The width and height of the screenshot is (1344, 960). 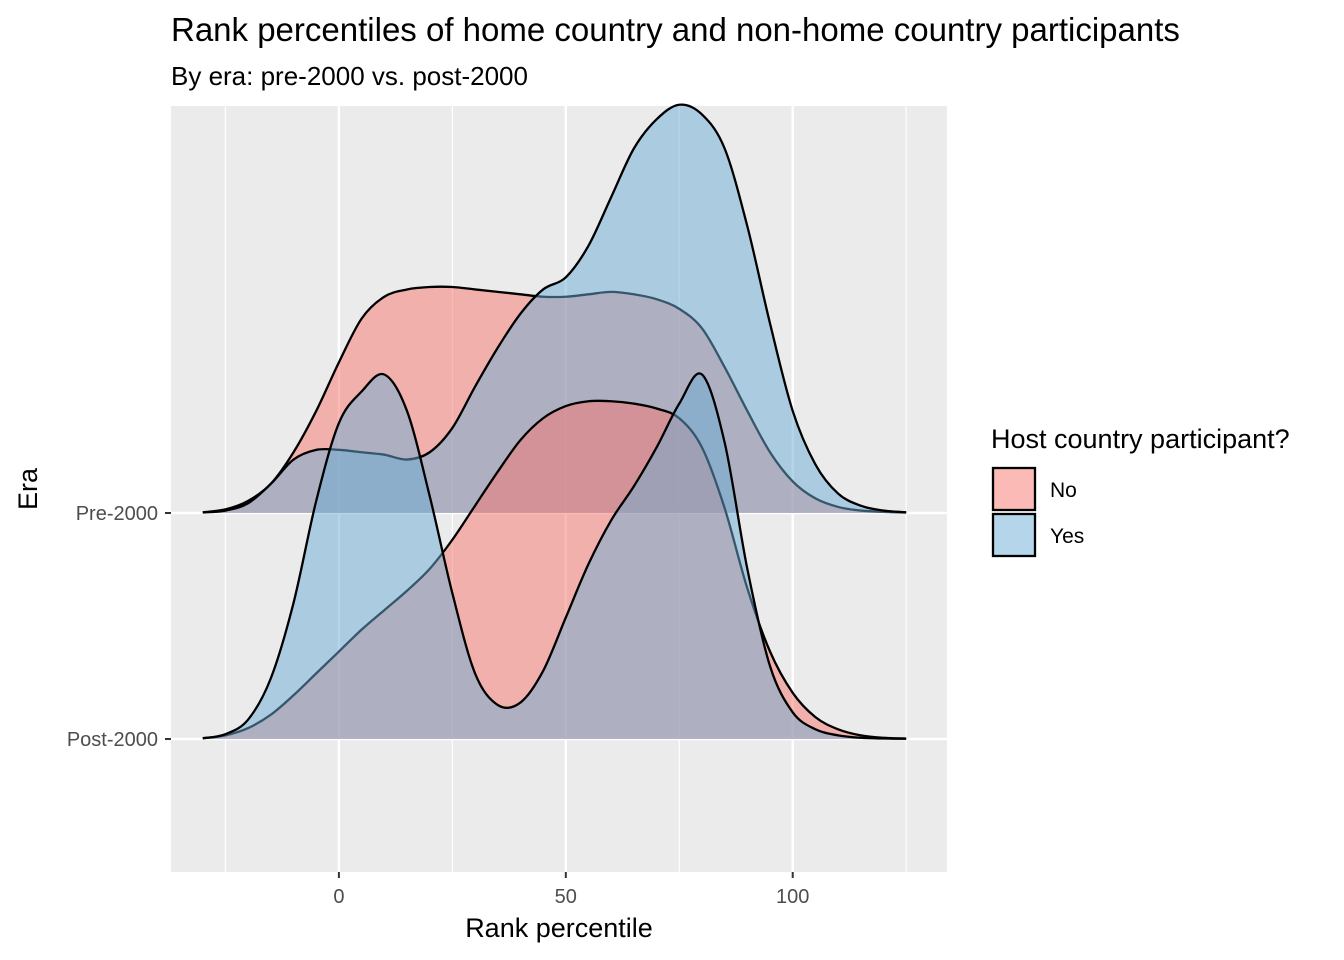 I want to click on y-tick-label: Post-2000, so click(x=112, y=740).